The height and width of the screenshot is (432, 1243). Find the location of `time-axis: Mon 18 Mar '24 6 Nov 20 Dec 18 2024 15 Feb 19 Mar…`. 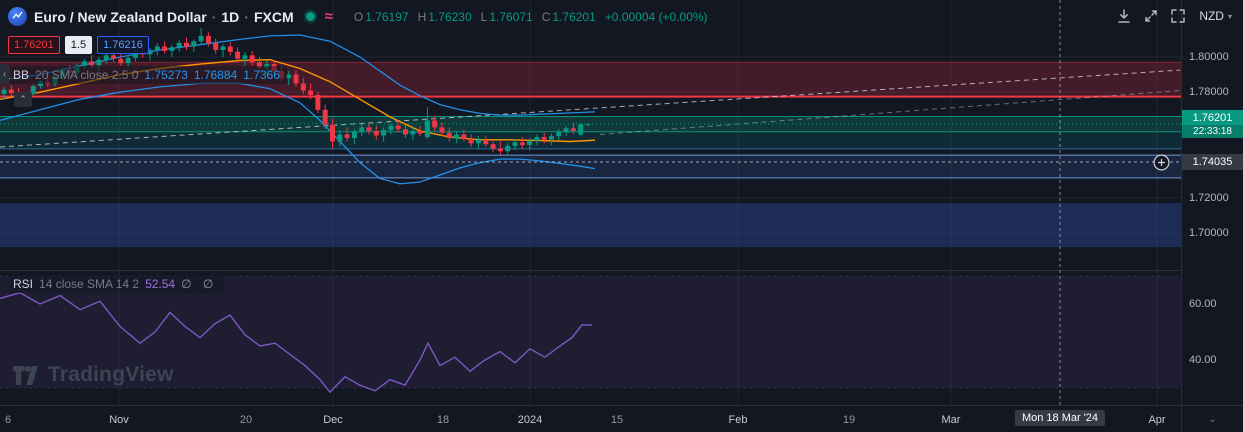

time-axis: Mon 18 Mar '24 6 Nov 20 Dec 18 2024 15 Feb 19 Mar… is located at coordinates (590, 418).